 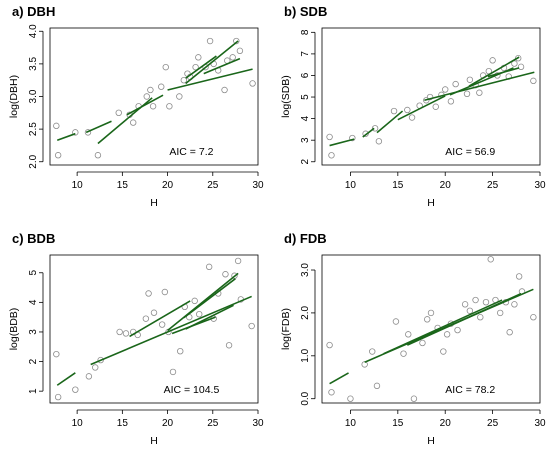 I want to click on y-tick-label: 7, so click(x=305, y=54).